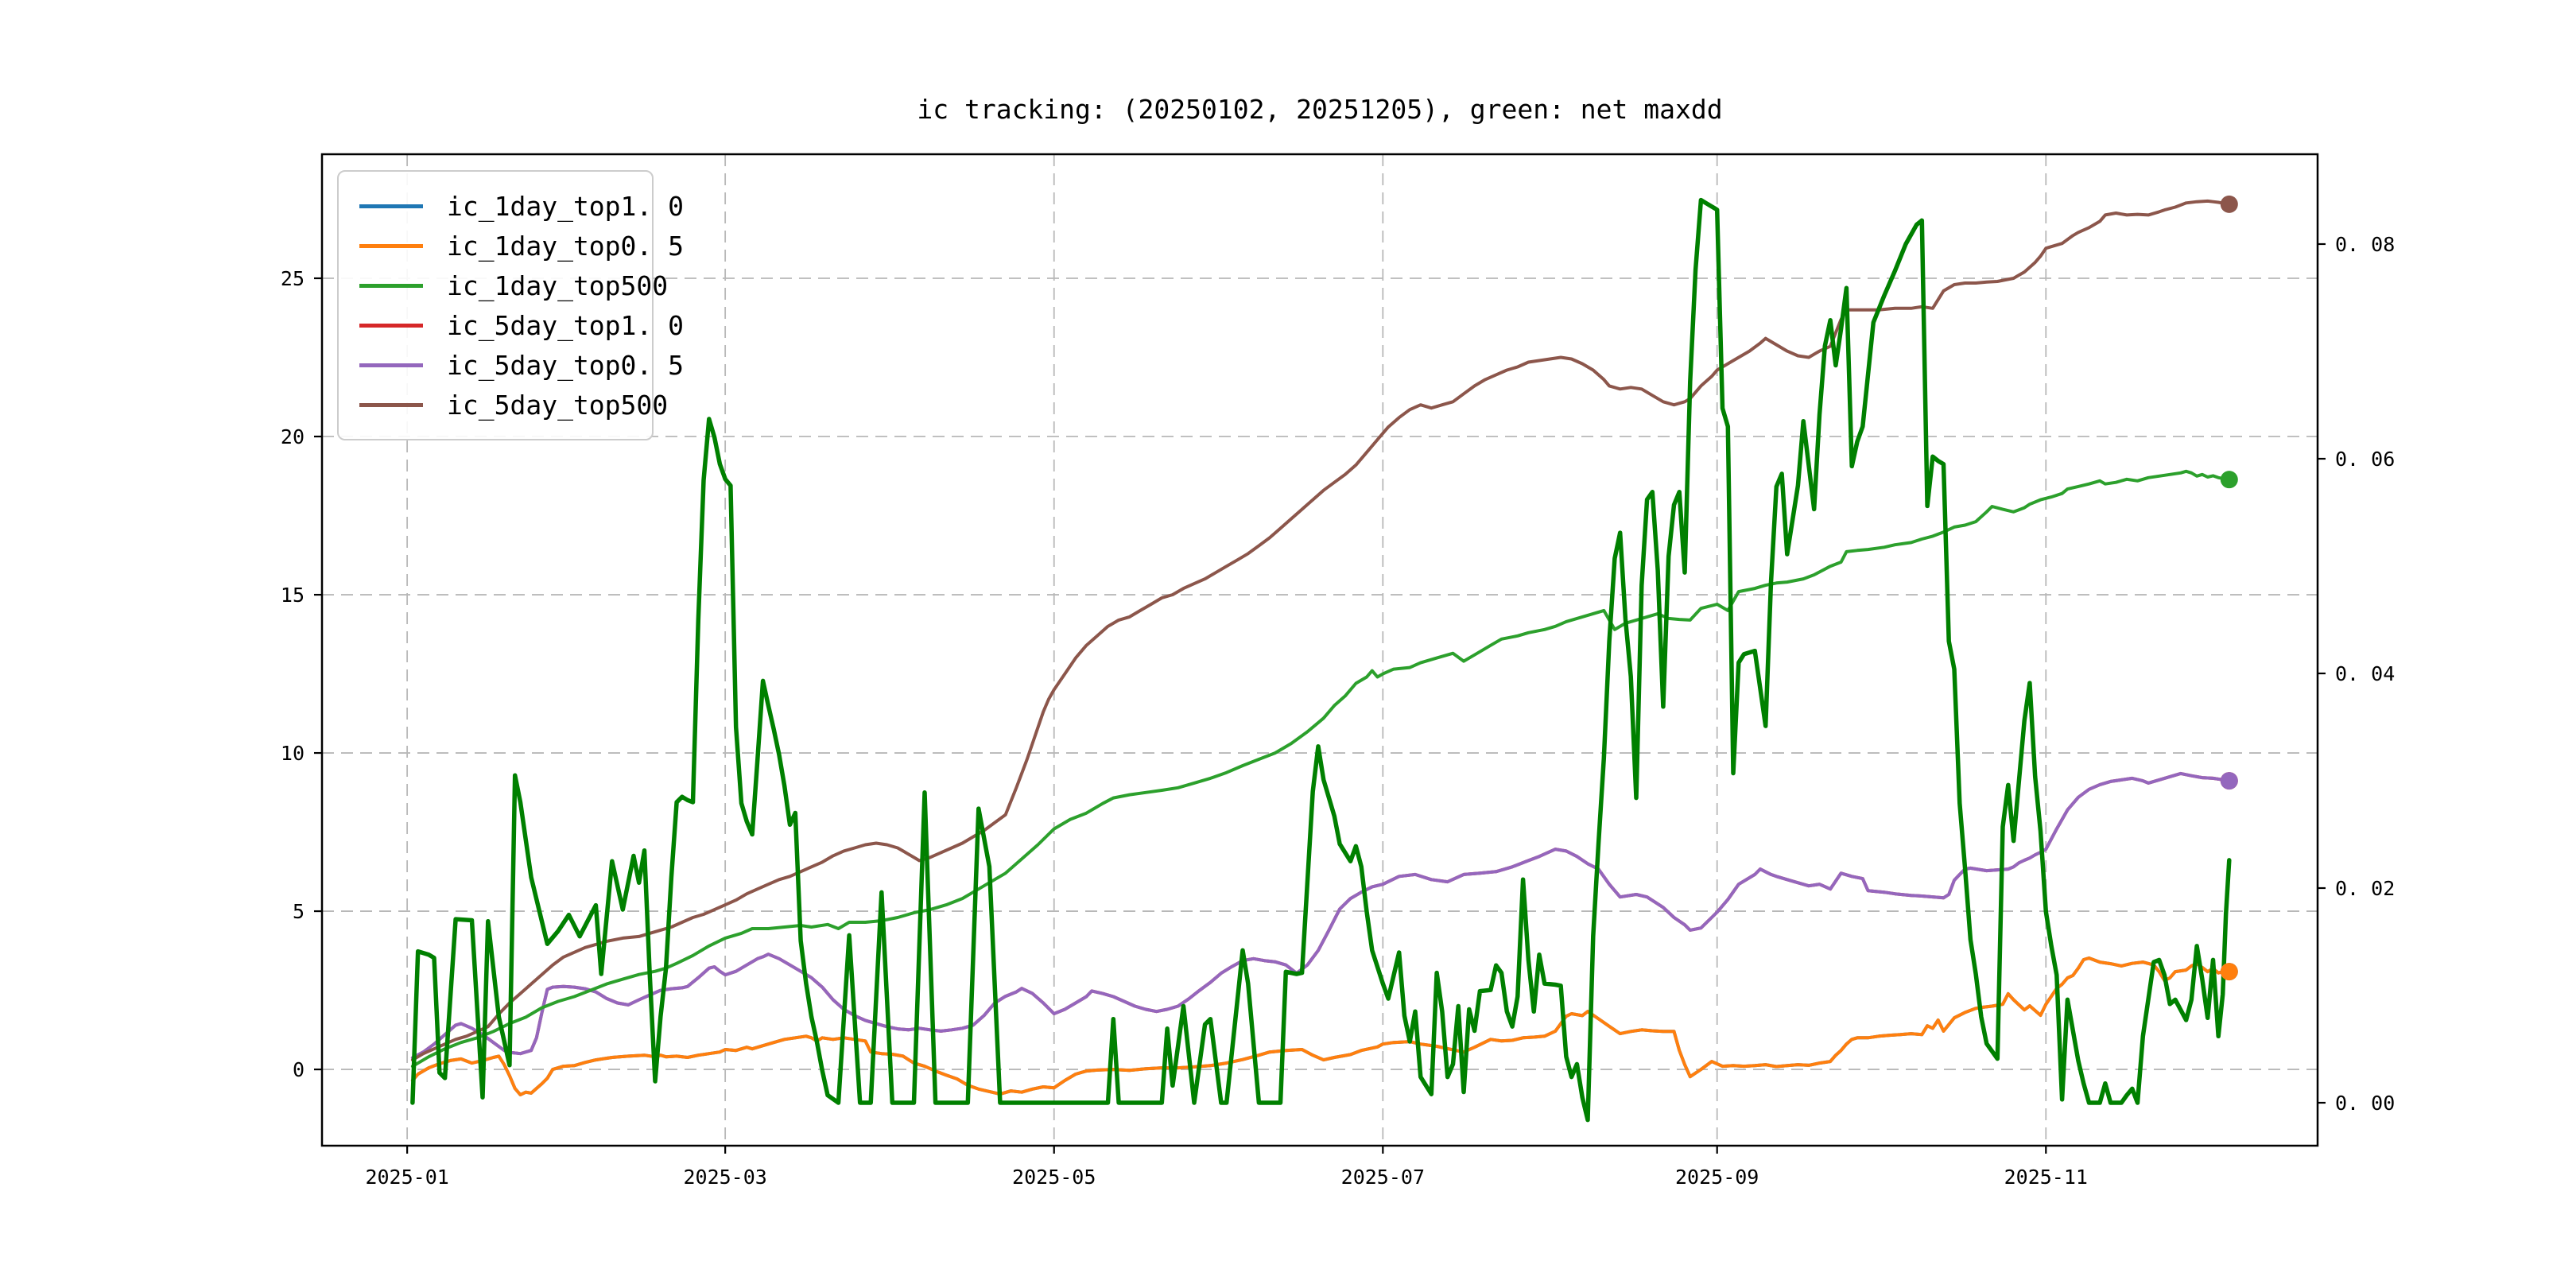  I want to click on x-tick-label-2025-07: 2025-07, so click(1383, 1177).